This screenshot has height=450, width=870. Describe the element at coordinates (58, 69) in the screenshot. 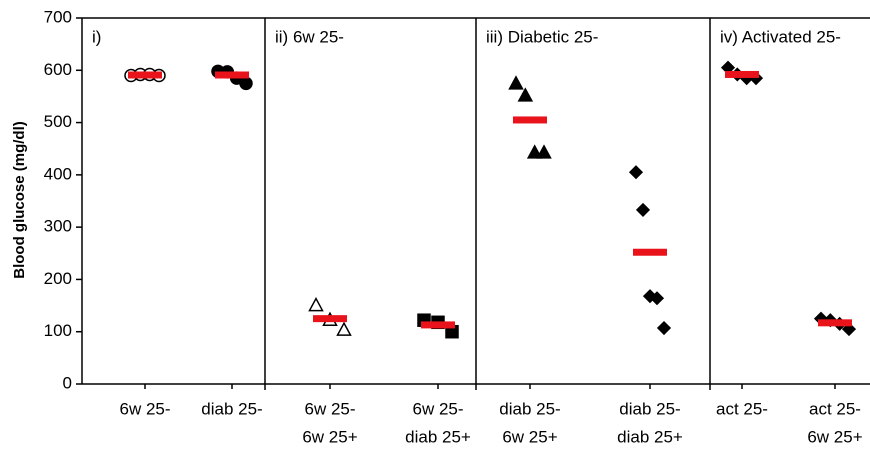

I see `y-tick-label: 600` at that location.